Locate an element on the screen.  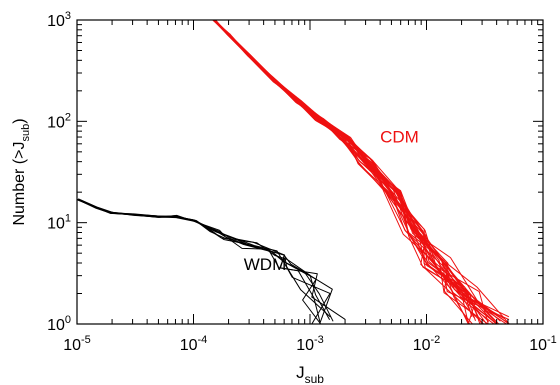
x-tick-label: 10⁻⁵ is located at coordinates (77, 344).